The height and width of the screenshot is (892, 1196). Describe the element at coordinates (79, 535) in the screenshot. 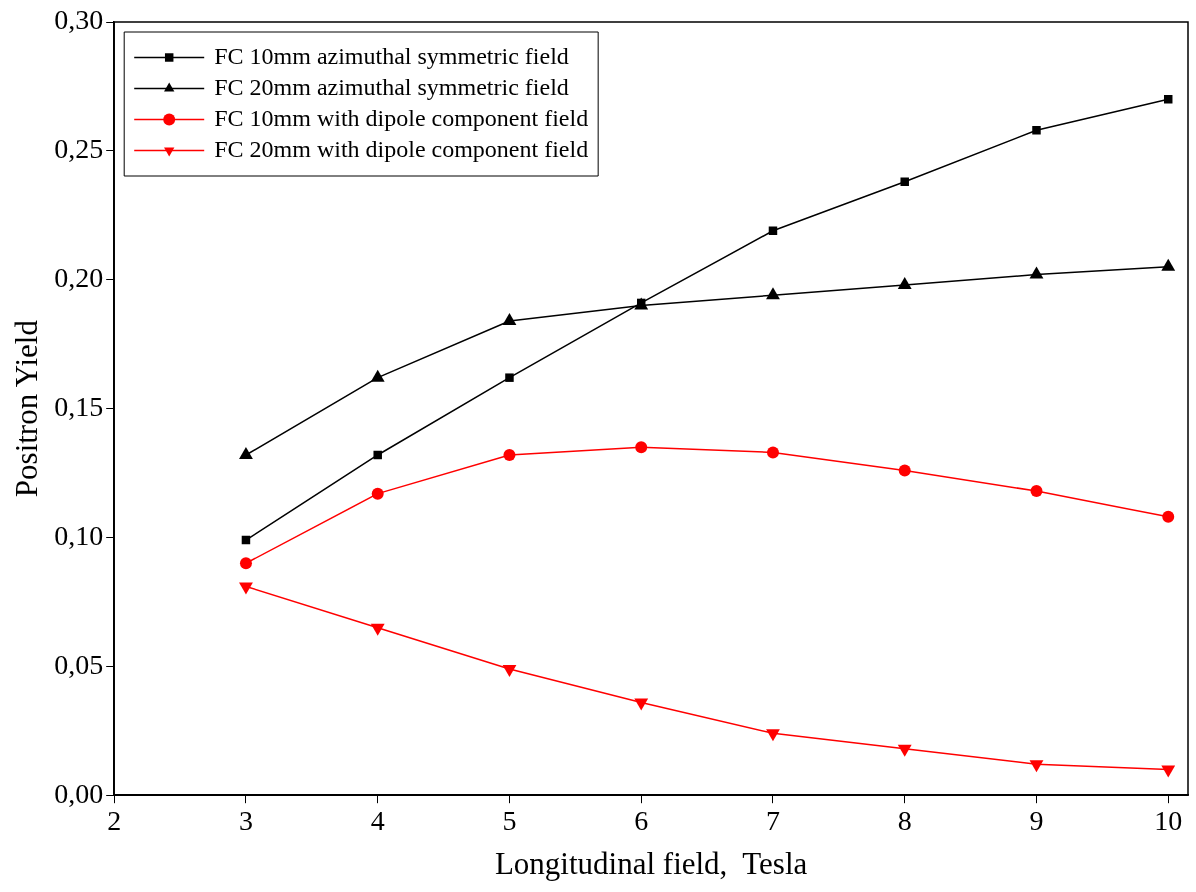

I see `y-tick-label: 0,10` at that location.